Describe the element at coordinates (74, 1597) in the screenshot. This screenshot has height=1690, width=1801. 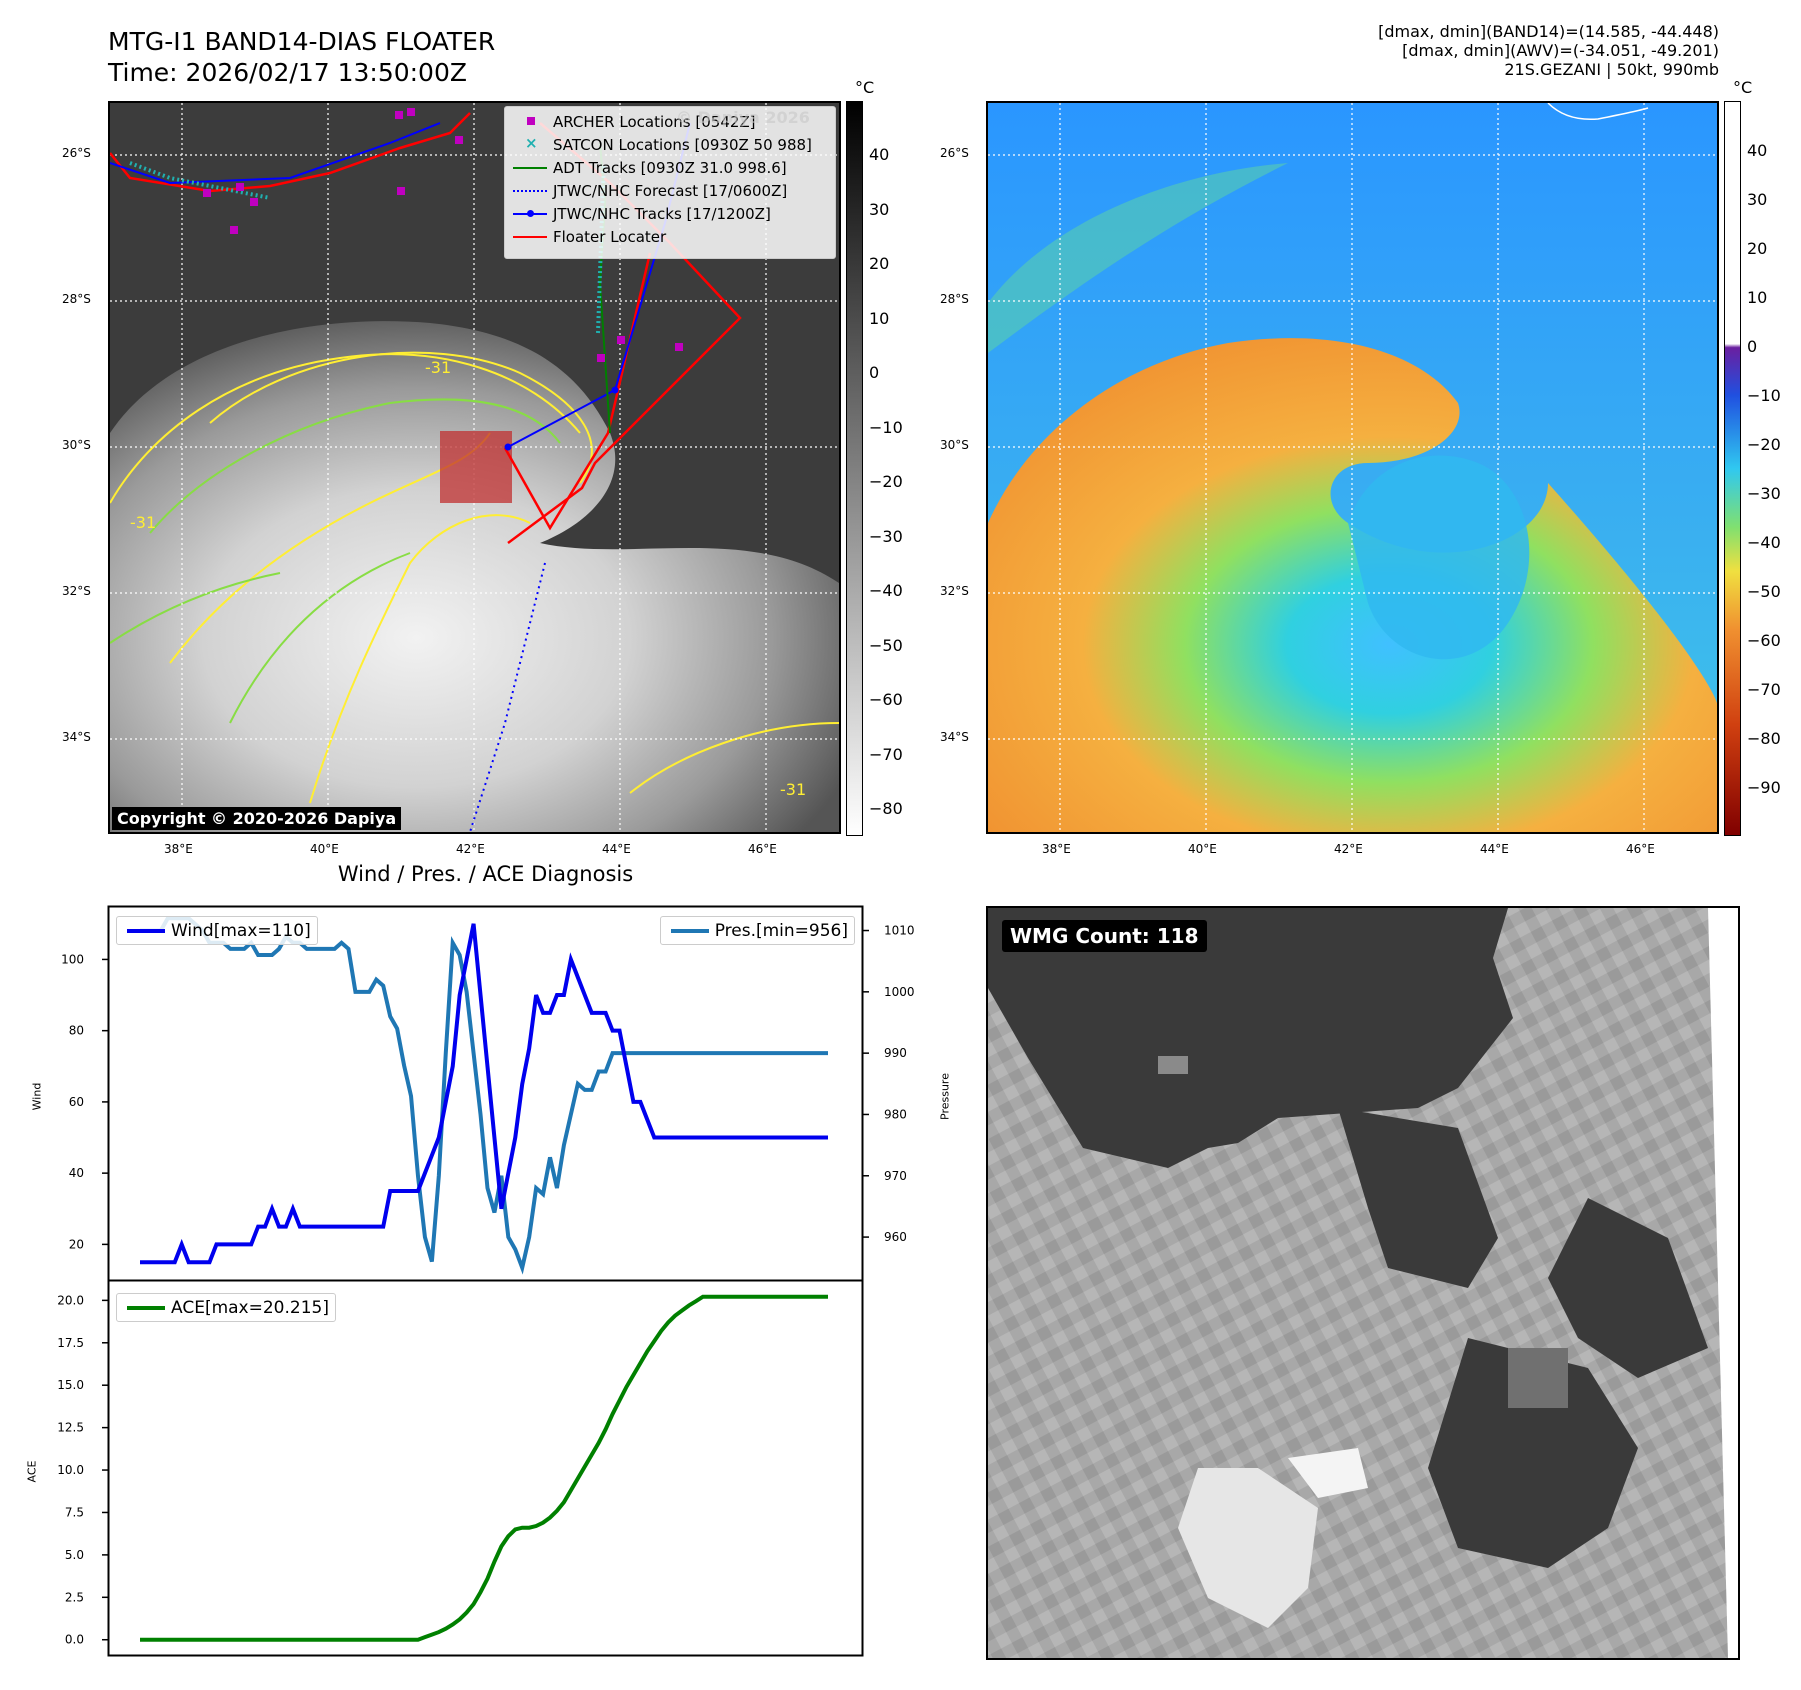
I see `ace-y-tick-label: 2.5` at that location.